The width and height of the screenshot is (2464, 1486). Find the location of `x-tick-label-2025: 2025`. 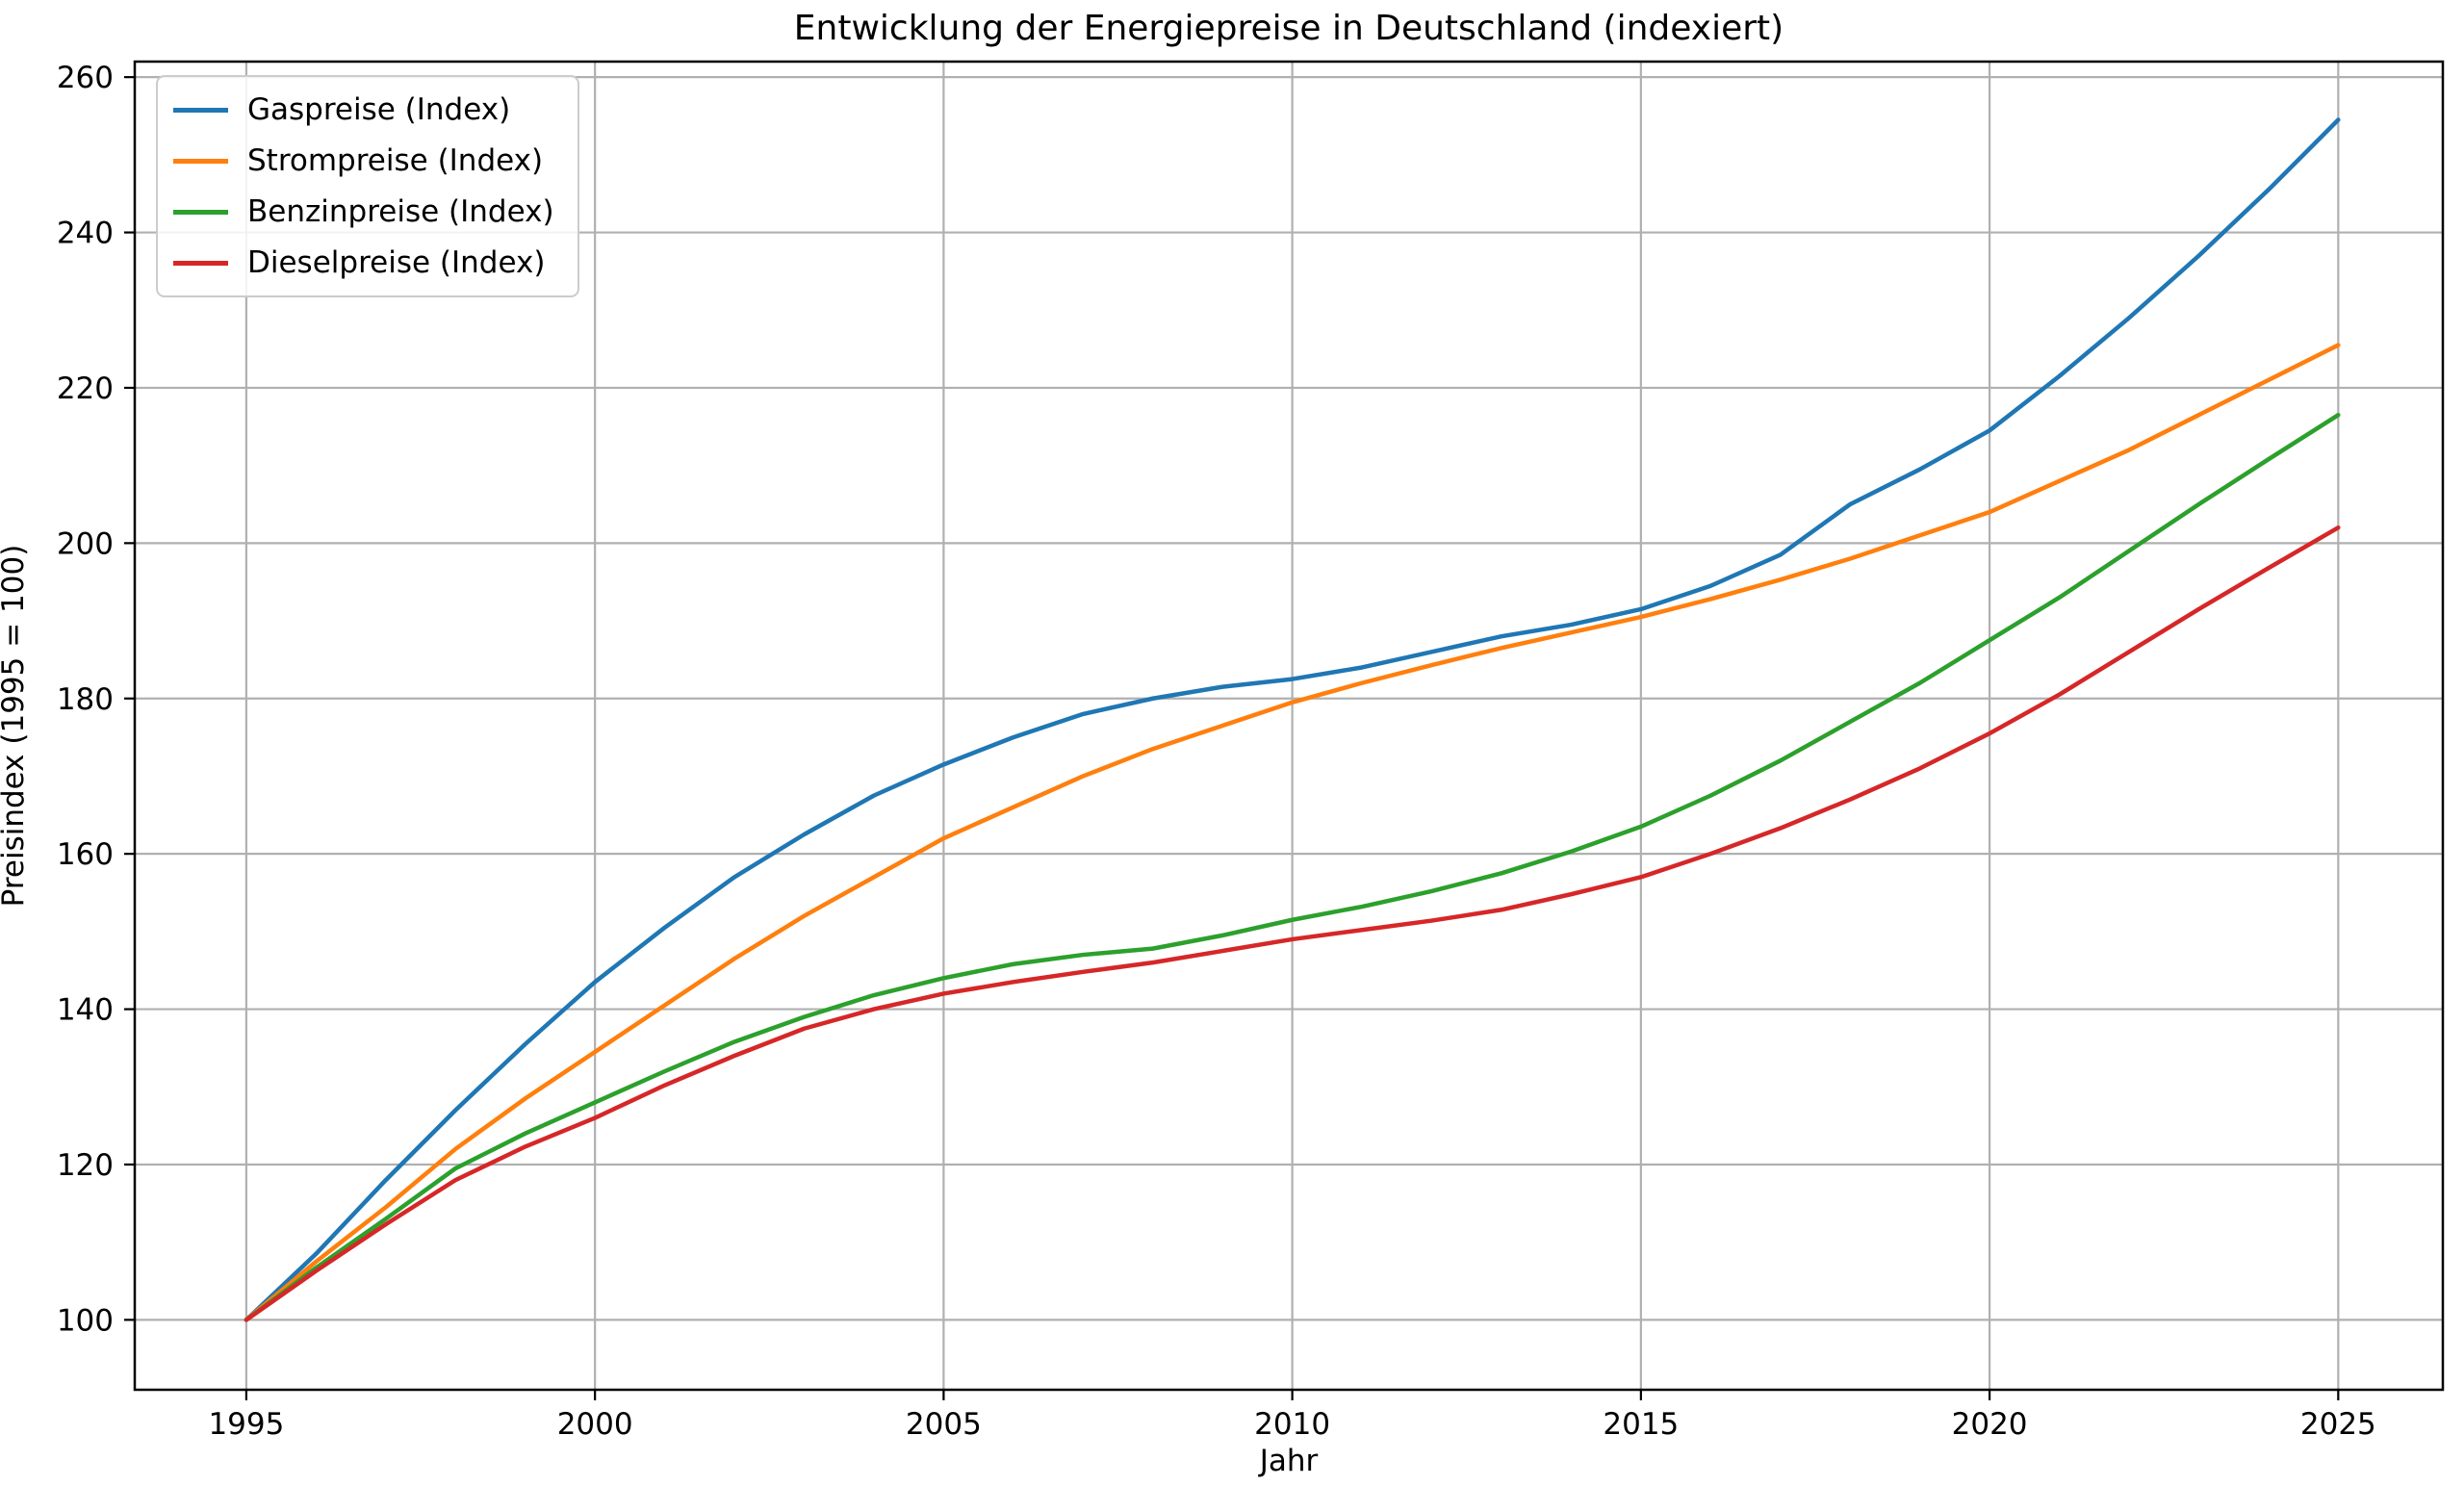

x-tick-label-2025: 2025 is located at coordinates (2338, 1425).